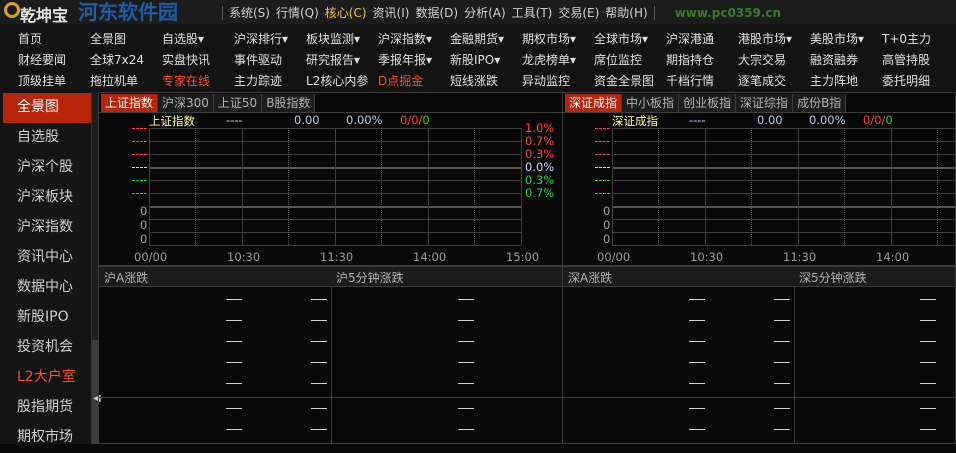 This screenshot has width=956, height=453. Describe the element at coordinates (333, 60) in the screenshot. I see `nav-link: 研究报告▾` at that location.